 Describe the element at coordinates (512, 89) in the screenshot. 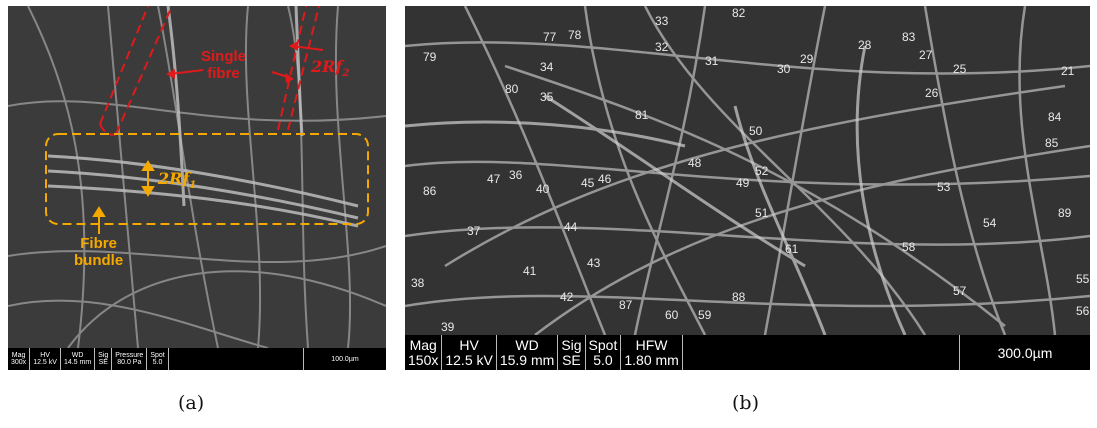

I see `fibre-number: 80` at that location.